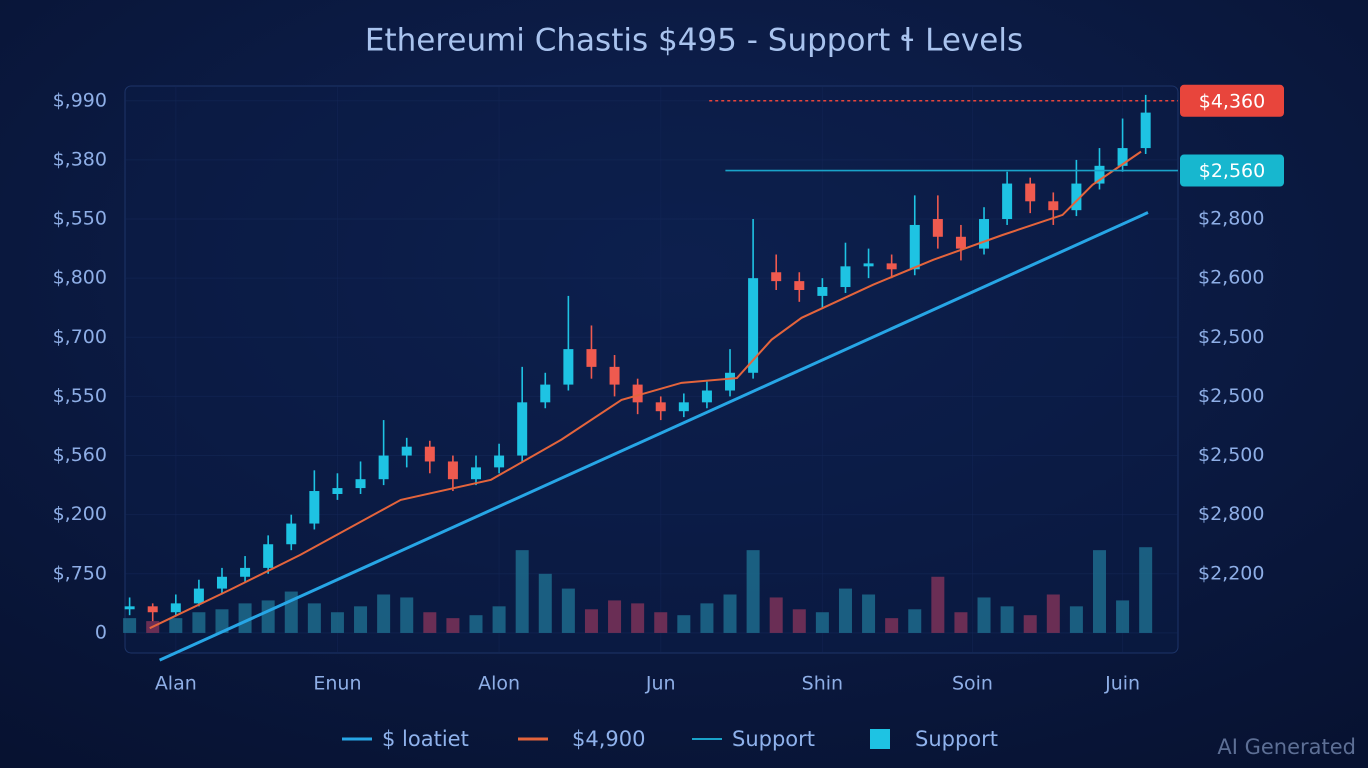 This screenshot has height=768, width=1368. Describe the element at coordinates (80, 159) in the screenshot. I see `y-tick-label: $,380` at that location.